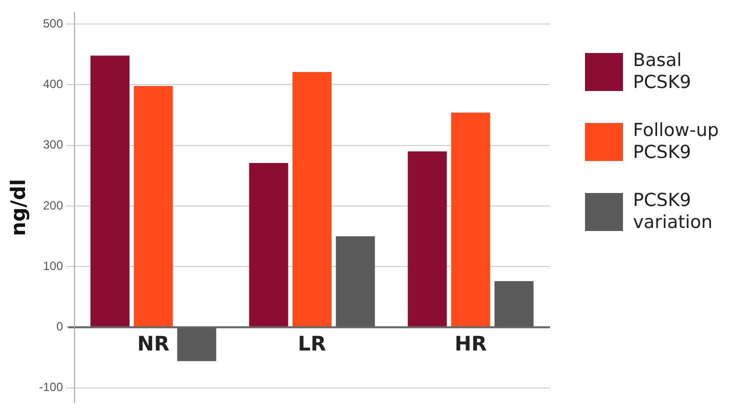 This screenshot has width=753, height=419. What do you see at coordinates (18, 207) in the screenshot?
I see `y-axis-title: ng/dl` at bounding box center [18, 207].